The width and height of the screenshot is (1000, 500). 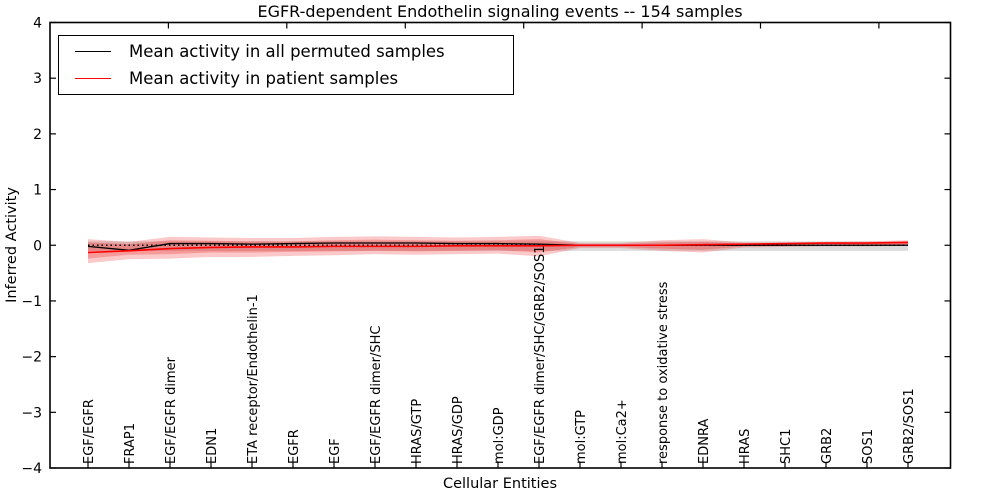 I want to click on y-tick-label: −4, so click(x=31, y=469).